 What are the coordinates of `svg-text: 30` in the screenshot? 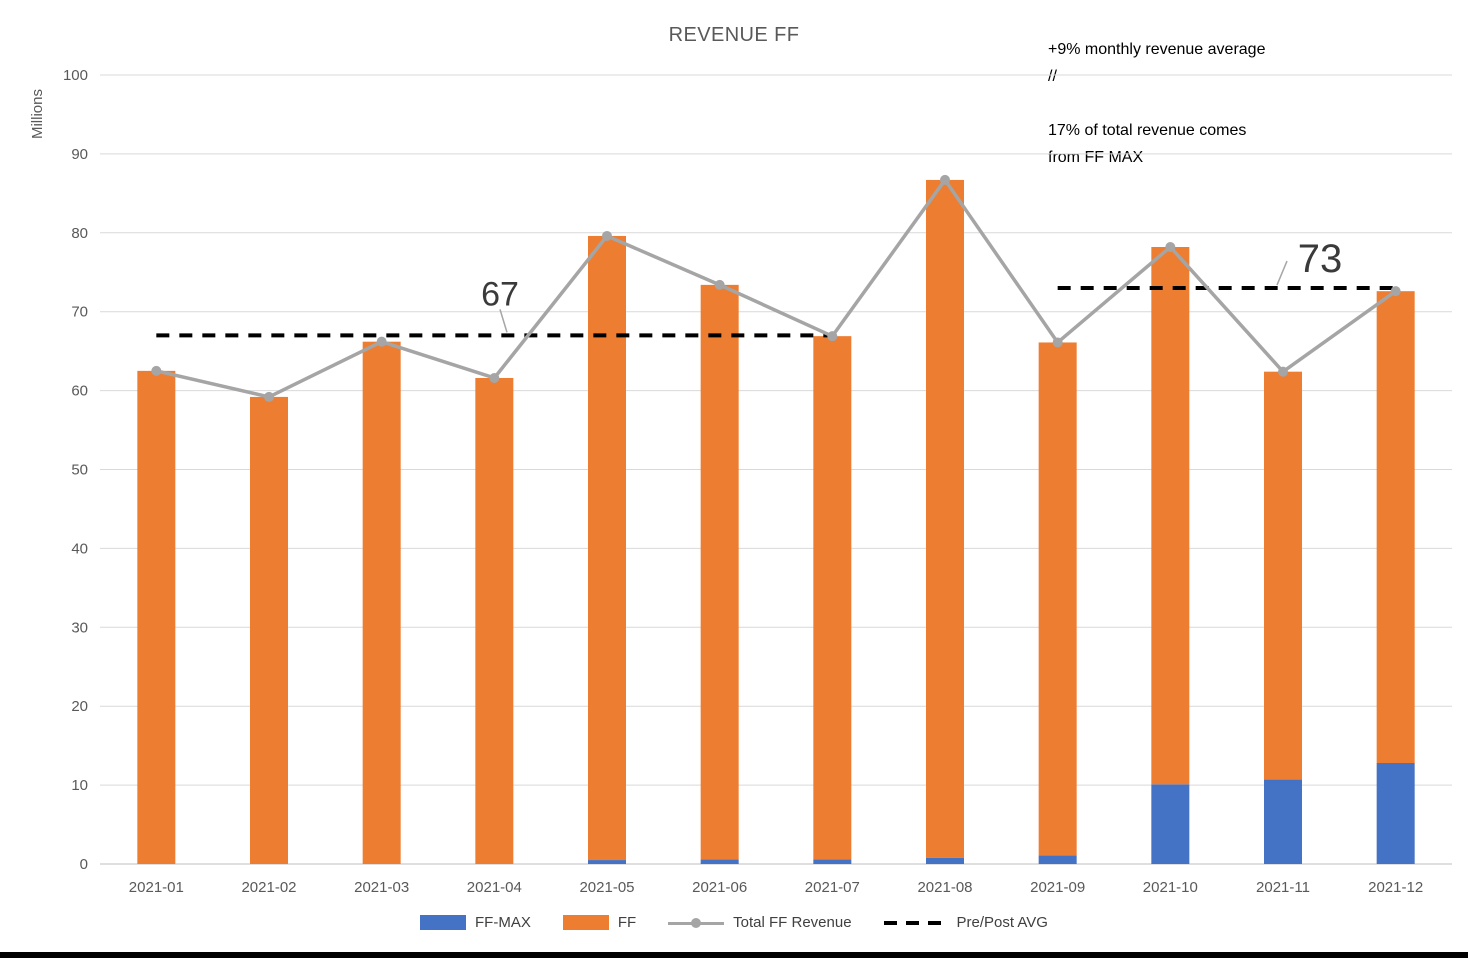 It's located at (79, 627).